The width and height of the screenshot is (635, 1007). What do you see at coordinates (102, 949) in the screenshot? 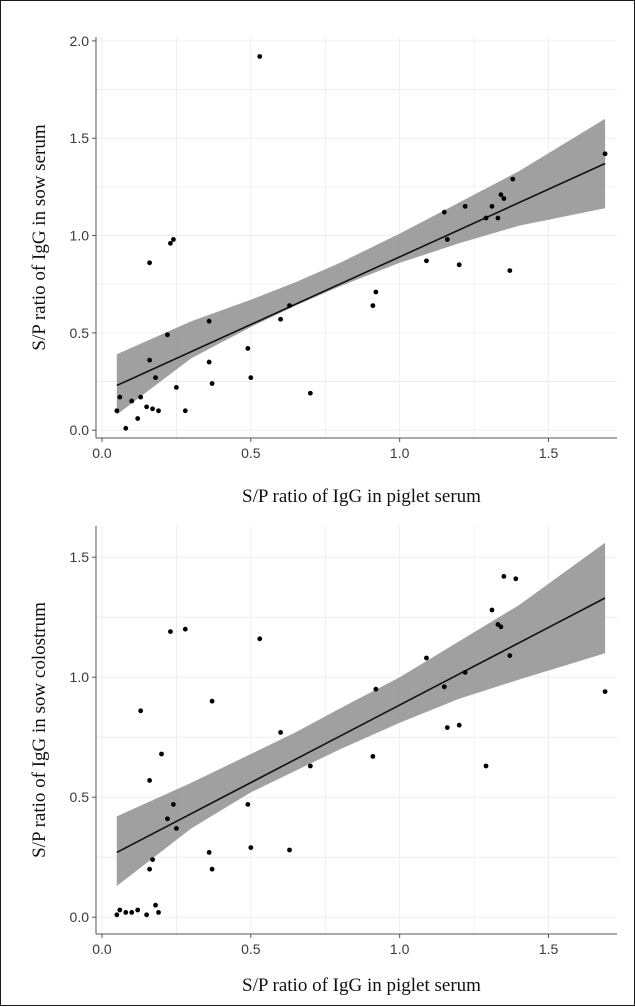
I see `chart-2-x-tick-label: 0.0` at bounding box center [102, 949].